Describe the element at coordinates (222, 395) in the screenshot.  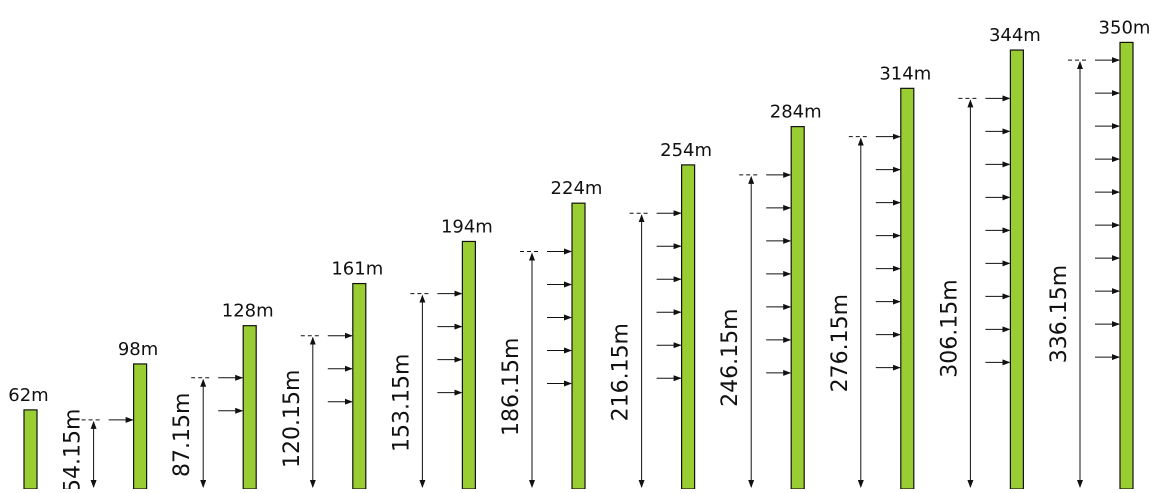
I see `tower-group: 128m 87.15m` at that location.